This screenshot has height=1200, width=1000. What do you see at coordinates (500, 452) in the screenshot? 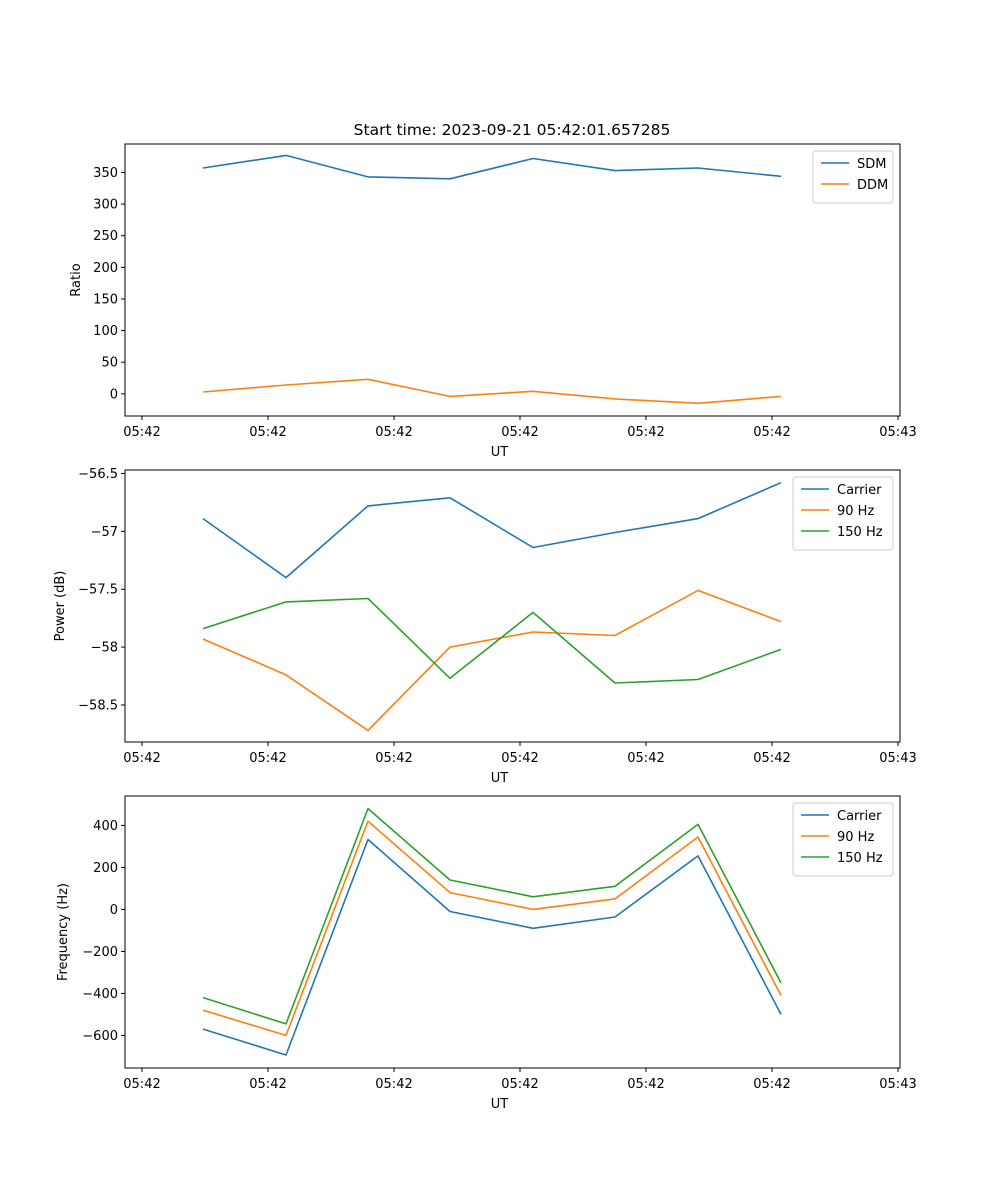
I see `ratio-x-axis-label: UT` at bounding box center [500, 452].